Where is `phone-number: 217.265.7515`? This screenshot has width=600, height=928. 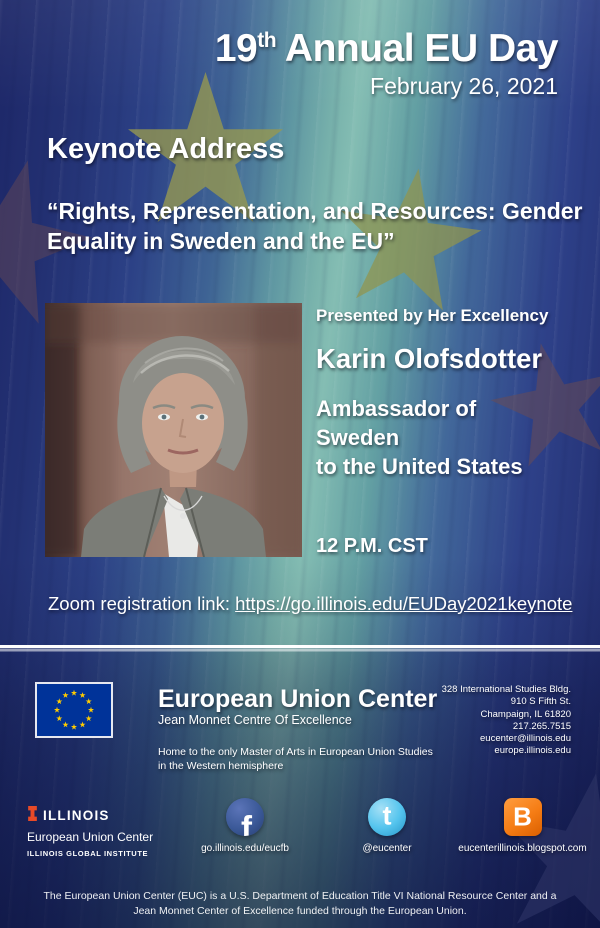
phone-number: 217.265.7515 is located at coordinates (541, 726).